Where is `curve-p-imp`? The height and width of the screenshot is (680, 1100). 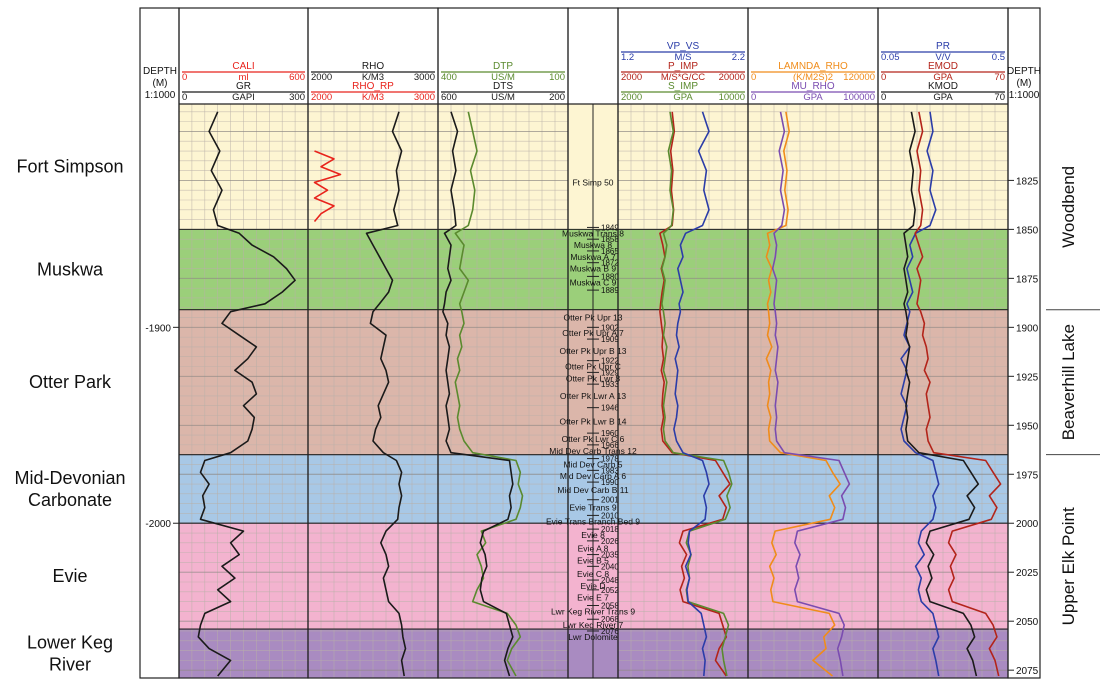 curve-p-imp is located at coordinates (695, 394).